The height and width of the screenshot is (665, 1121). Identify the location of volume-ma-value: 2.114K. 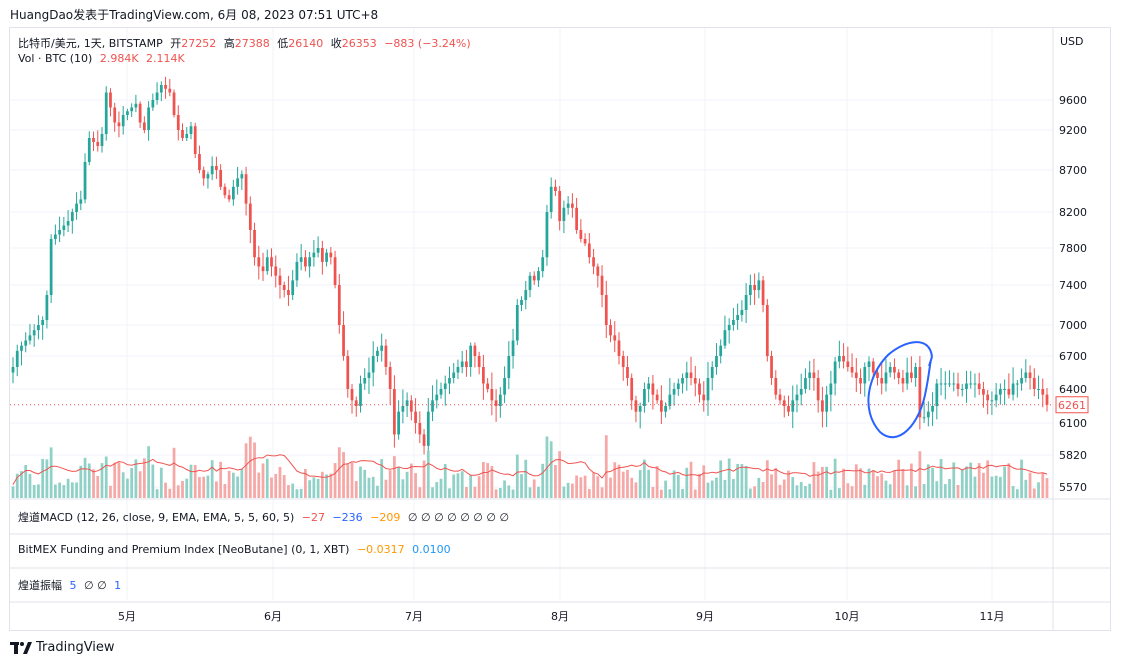
(165, 58).